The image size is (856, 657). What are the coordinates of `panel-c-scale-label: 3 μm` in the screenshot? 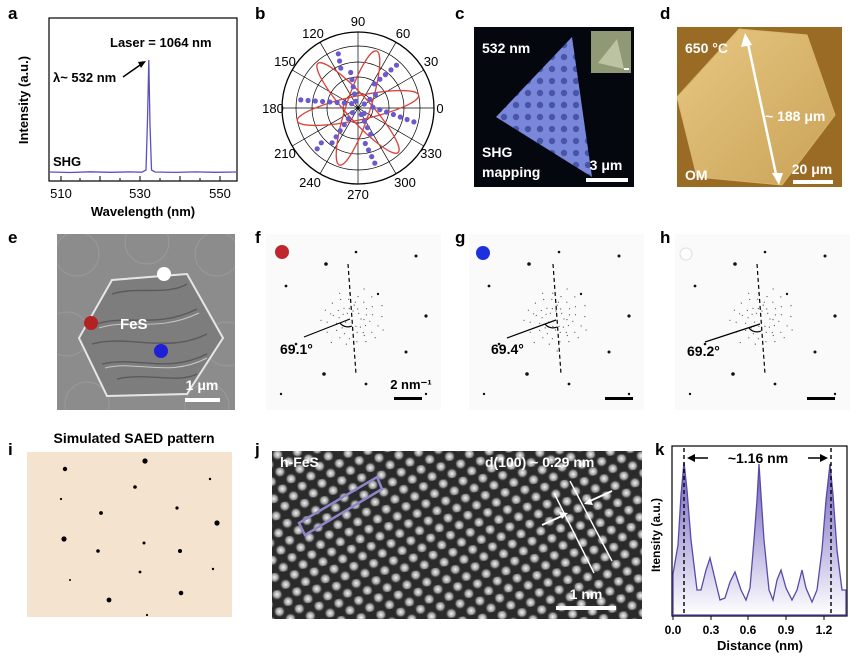 It's located at (606, 165).